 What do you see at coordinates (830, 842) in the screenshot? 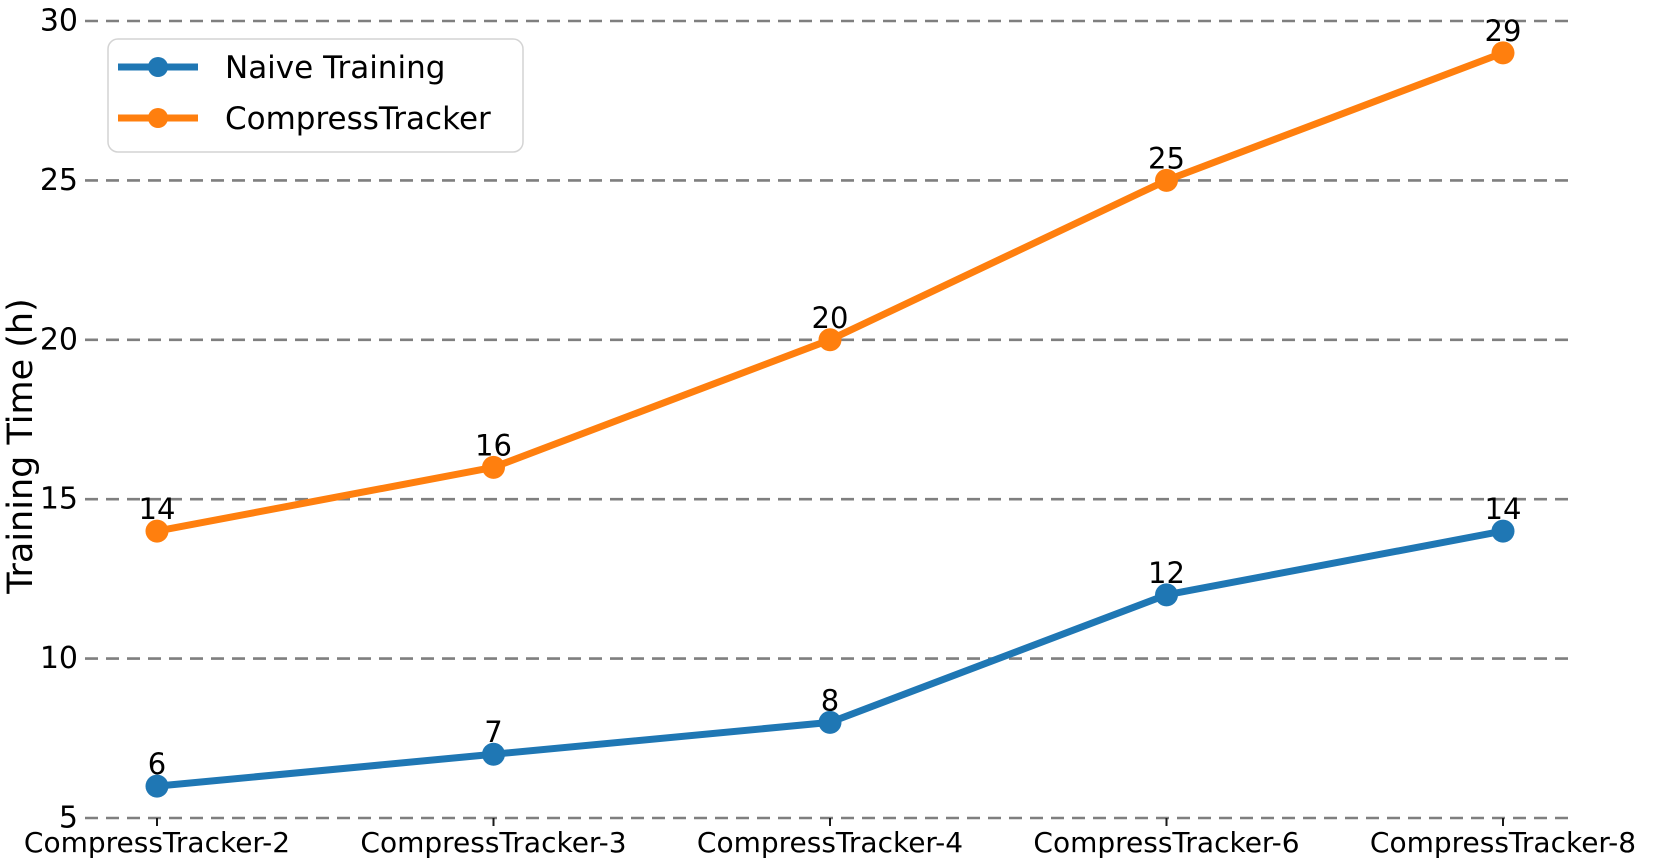
I see `x-tick-label: CompressTracker-4` at bounding box center [830, 842].